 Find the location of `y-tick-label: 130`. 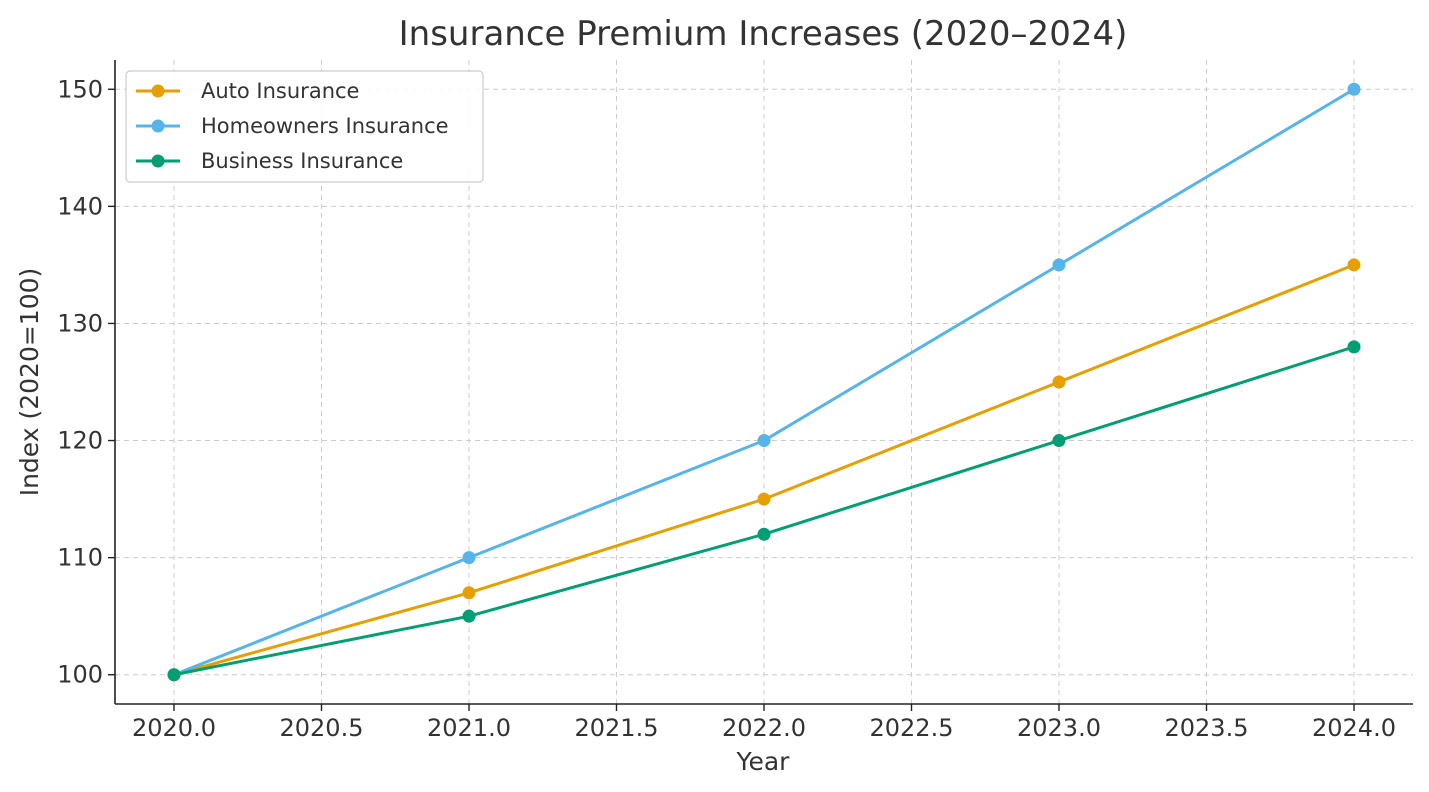

y-tick-label: 130 is located at coordinates (80, 323).